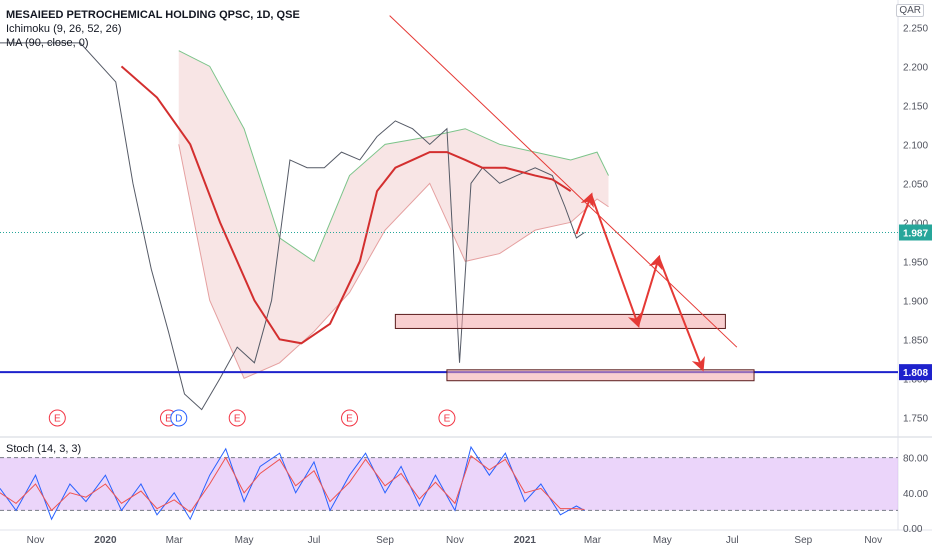  What do you see at coordinates (47, 43) in the screenshot?
I see `ma-legend: MA (90, close, 0)` at bounding box center [47, 43].